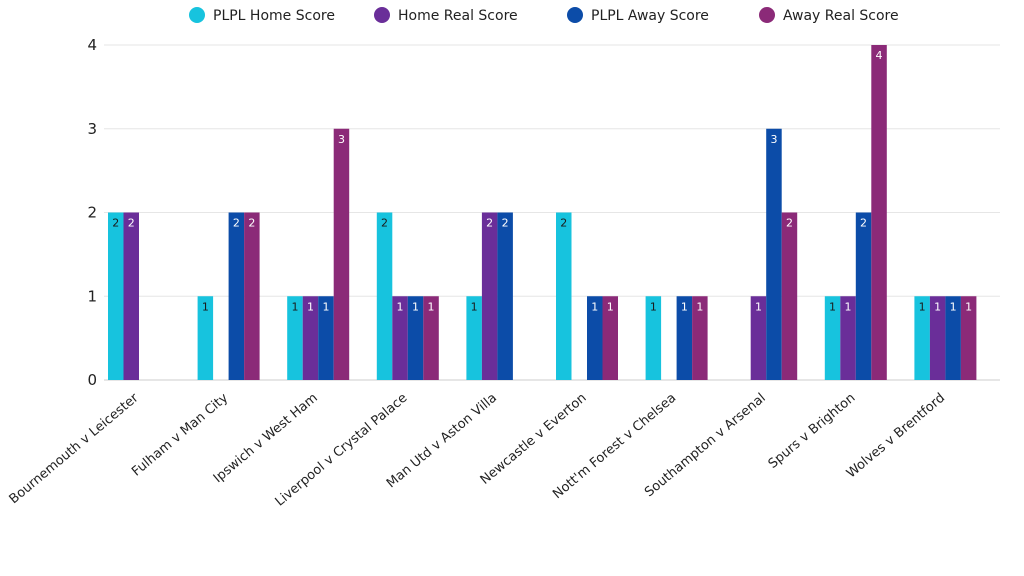 The image size is (1024, 576). What do you see at coordinates (841, 16) in the screenshot?
I see `legend-label: Away Real Score` at bounding box center [841, 16].